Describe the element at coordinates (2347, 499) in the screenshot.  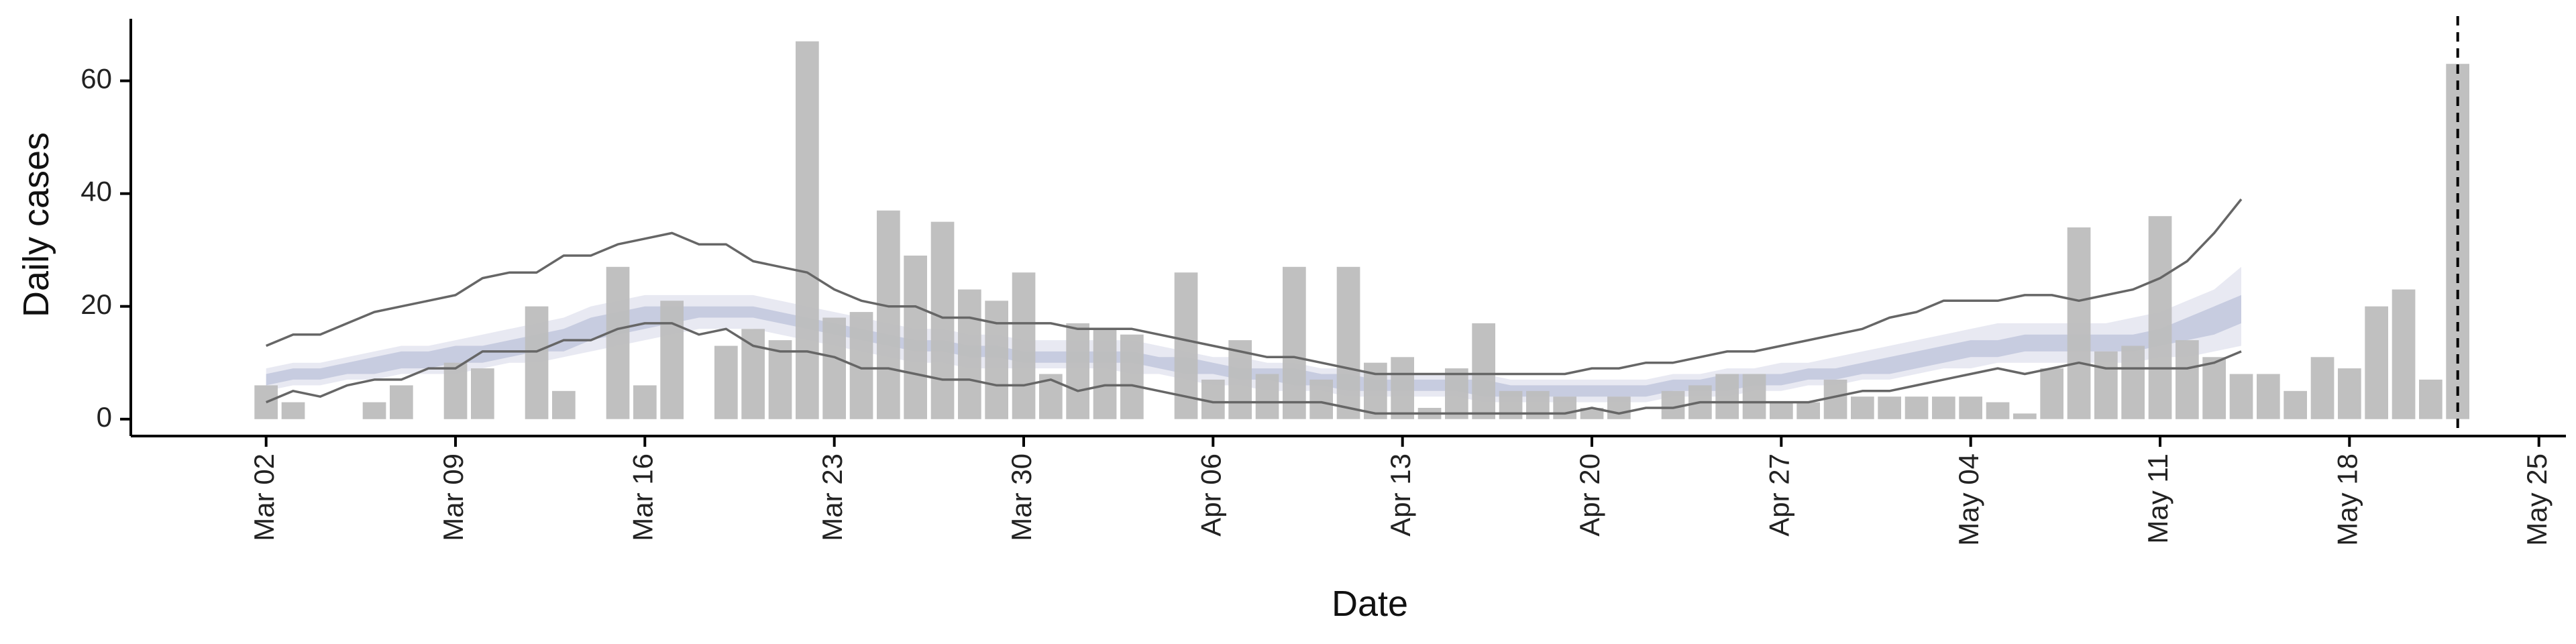
I see `x-tick-label: May 18` at that location.